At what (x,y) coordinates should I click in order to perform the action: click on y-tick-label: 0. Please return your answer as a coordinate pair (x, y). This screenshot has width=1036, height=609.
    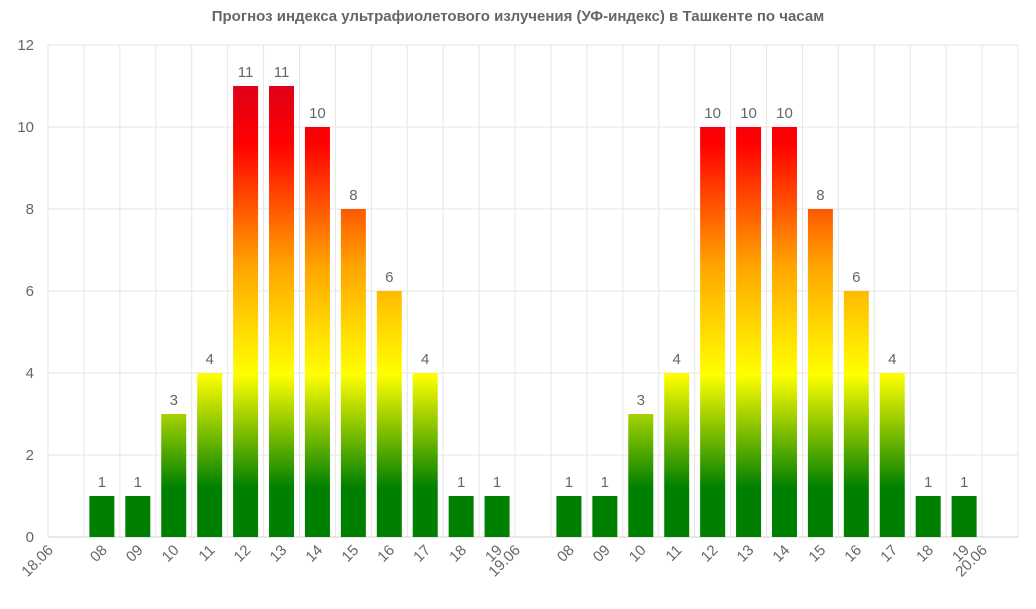
    Looking at the image, I should click on (30, 537).